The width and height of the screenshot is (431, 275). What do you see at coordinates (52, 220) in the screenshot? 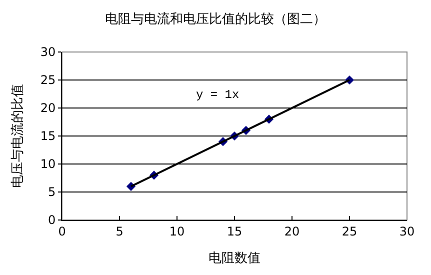
I see `y-tick-label: 0` at bounding box center [52, 220].